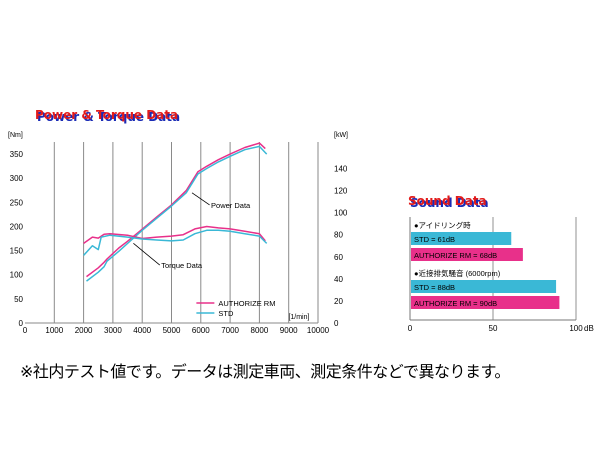 Image resolution: width=600 pixels, height=450 pixels. Describe the element at coordinates (21, 323) in the screenshot. I see `left-tick-label-0: 0` at that location.